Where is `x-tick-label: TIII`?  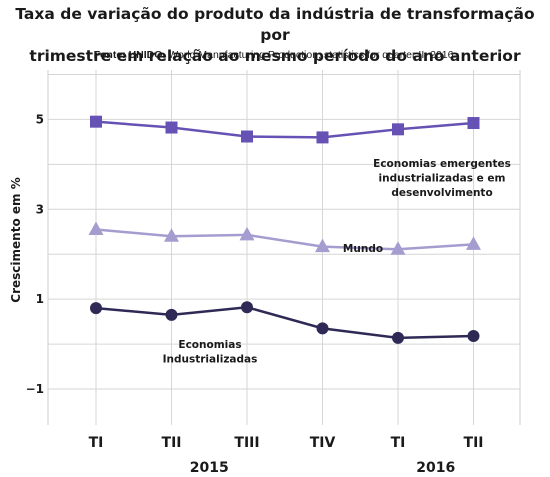
x-tick-label: TIII is located at coordinates (246, 443).